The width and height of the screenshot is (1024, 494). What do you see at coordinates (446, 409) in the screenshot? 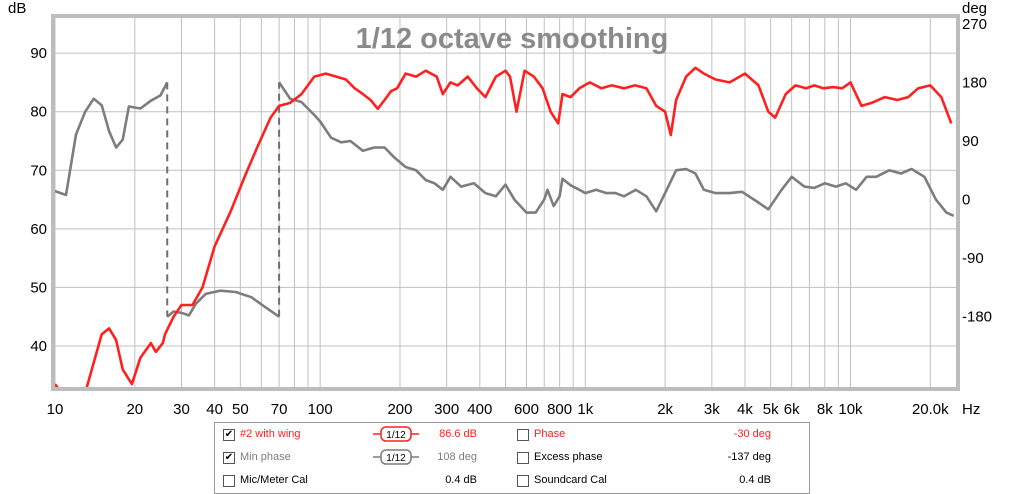
I see `x-tick-label: 300` at bounding box center [446, 409].